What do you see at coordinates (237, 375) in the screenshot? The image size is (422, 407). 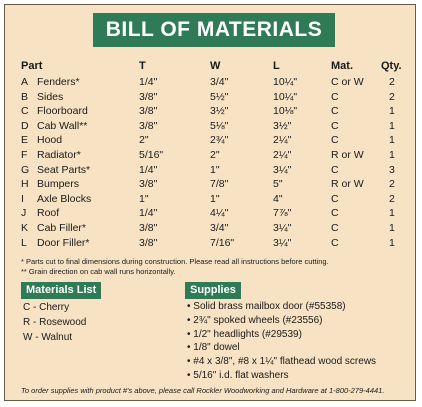 I see `supply-item: 5/16" i.d. flat washers` at bounding box center [237, 375].